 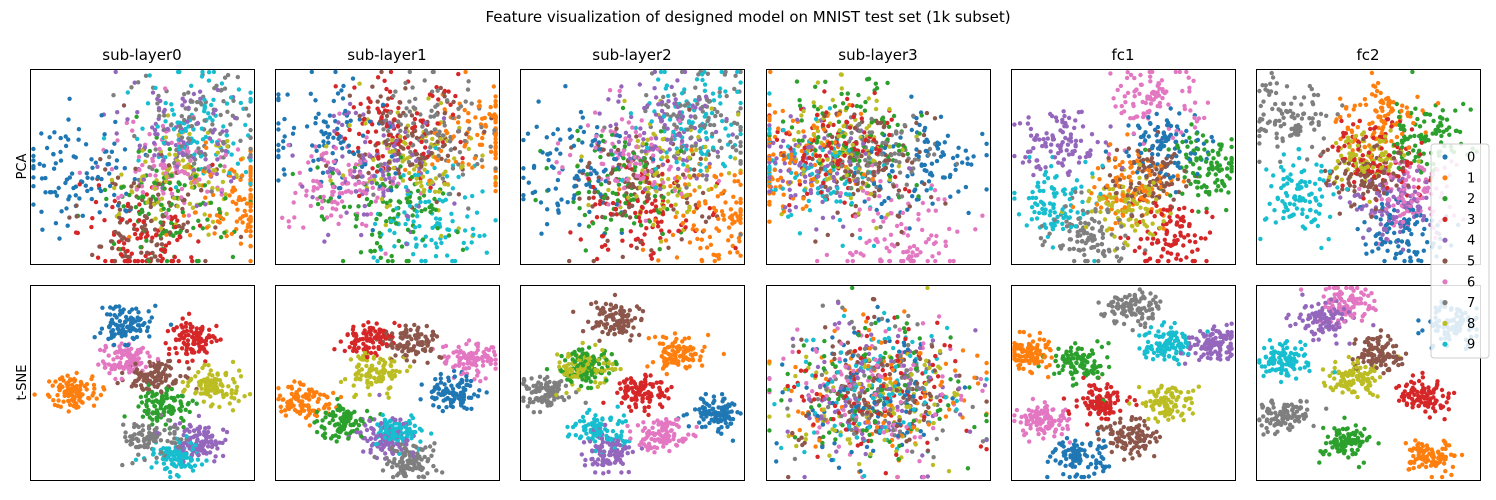 I want to click on points-group, so click(x=387, y=166).